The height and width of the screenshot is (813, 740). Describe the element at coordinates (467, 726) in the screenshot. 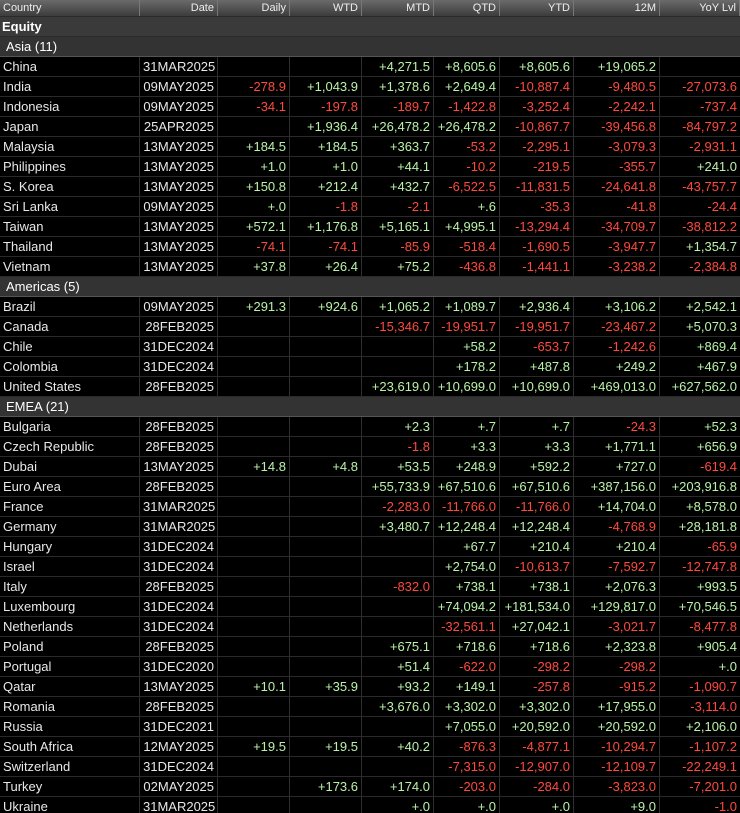

I see `value-cell: +7,055.0` at that location.